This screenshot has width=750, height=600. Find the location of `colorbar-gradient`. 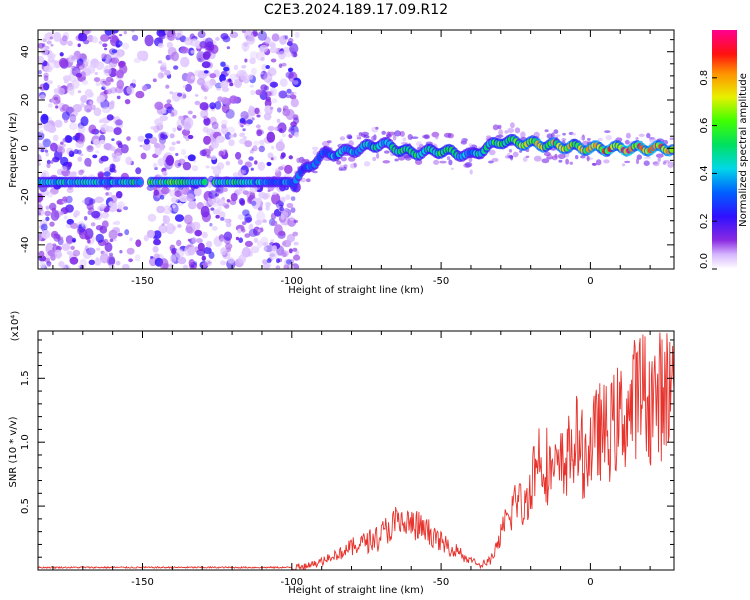

colorbar-gradient is located at coordinates (724, 149).